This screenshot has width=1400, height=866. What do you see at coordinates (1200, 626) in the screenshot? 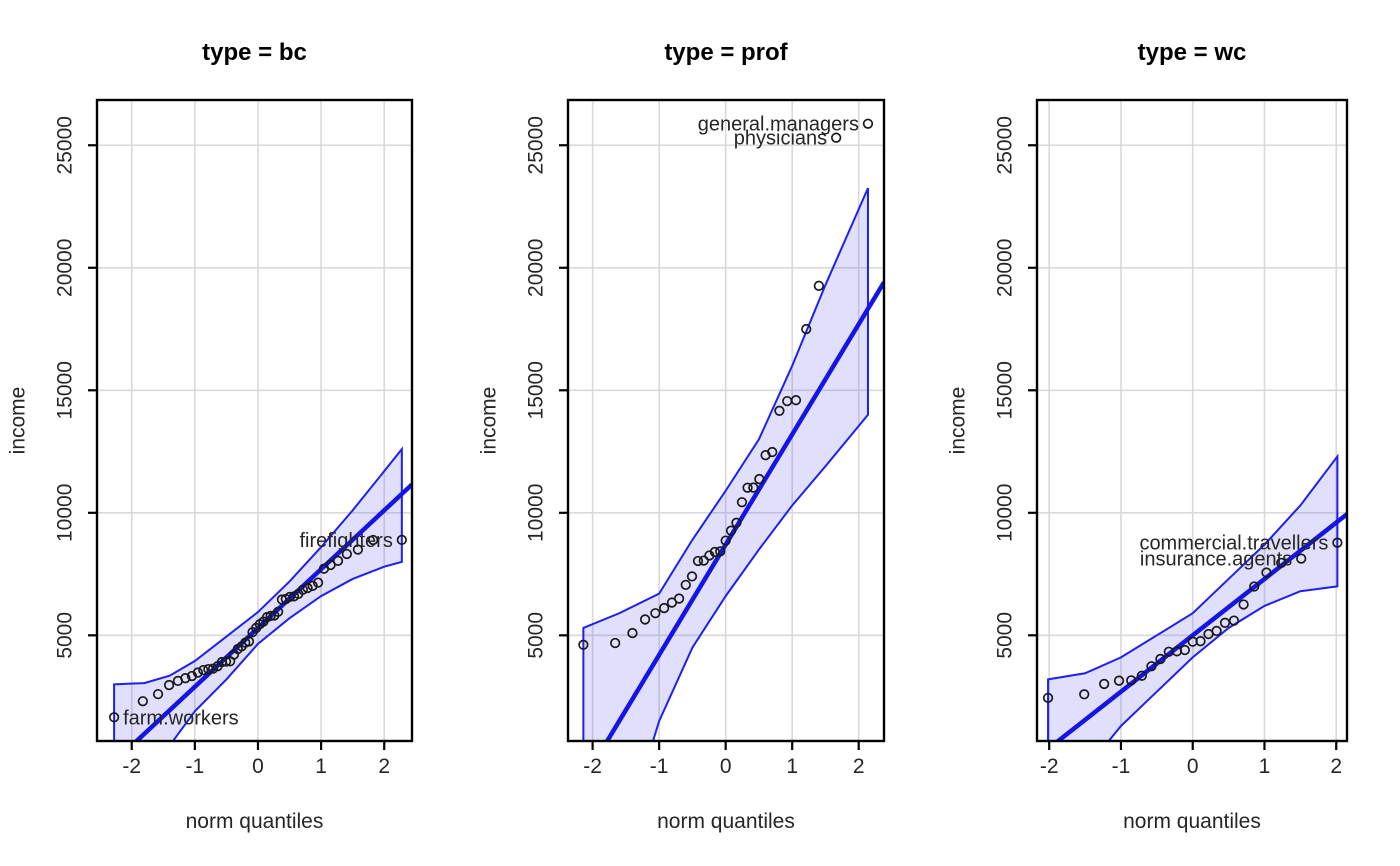
I see `fit-line` at bounding box center [1200, 626].